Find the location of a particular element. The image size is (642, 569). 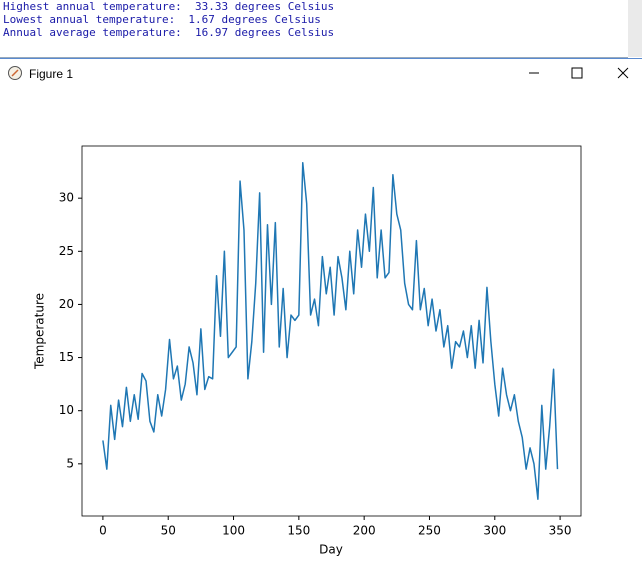

titlebar-icons is located at coordinates (318, 73).